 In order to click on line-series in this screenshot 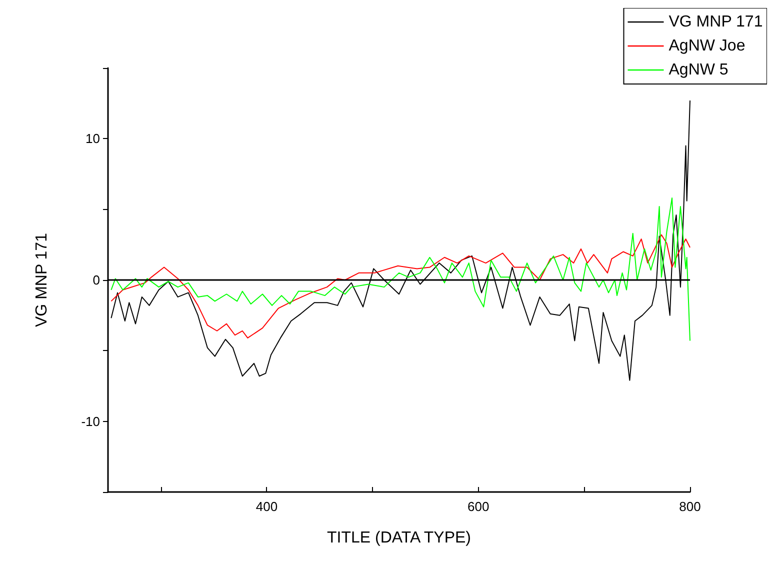, I will do `click(400, 286)`.